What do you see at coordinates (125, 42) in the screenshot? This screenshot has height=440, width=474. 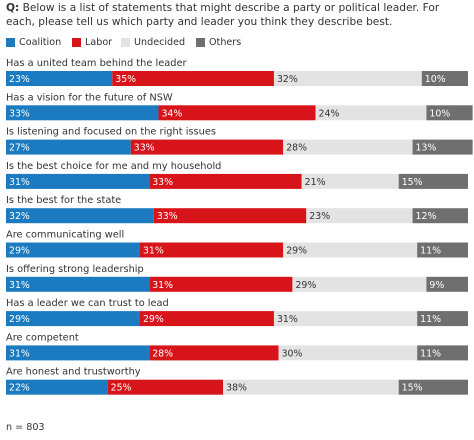 I see `legend-swatch-undecided` at bounding box center [125, 42].